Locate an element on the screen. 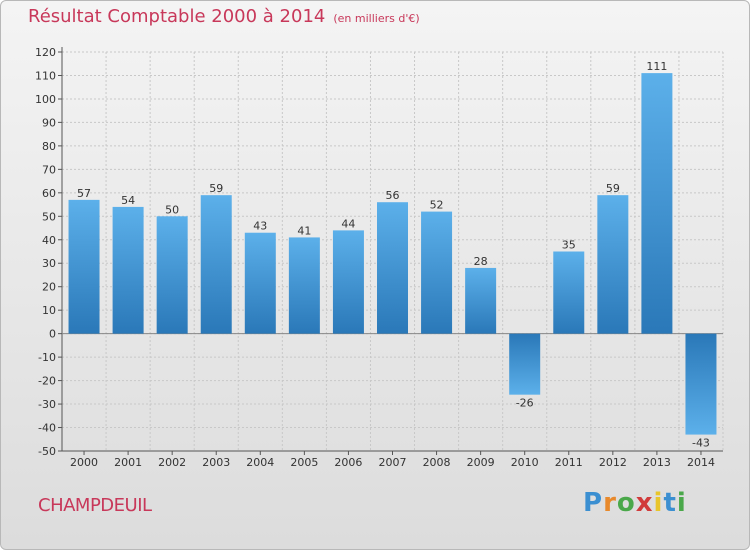 The image size is (750, 550). y-tick-label: -10 is located at coordinates (47, 357).